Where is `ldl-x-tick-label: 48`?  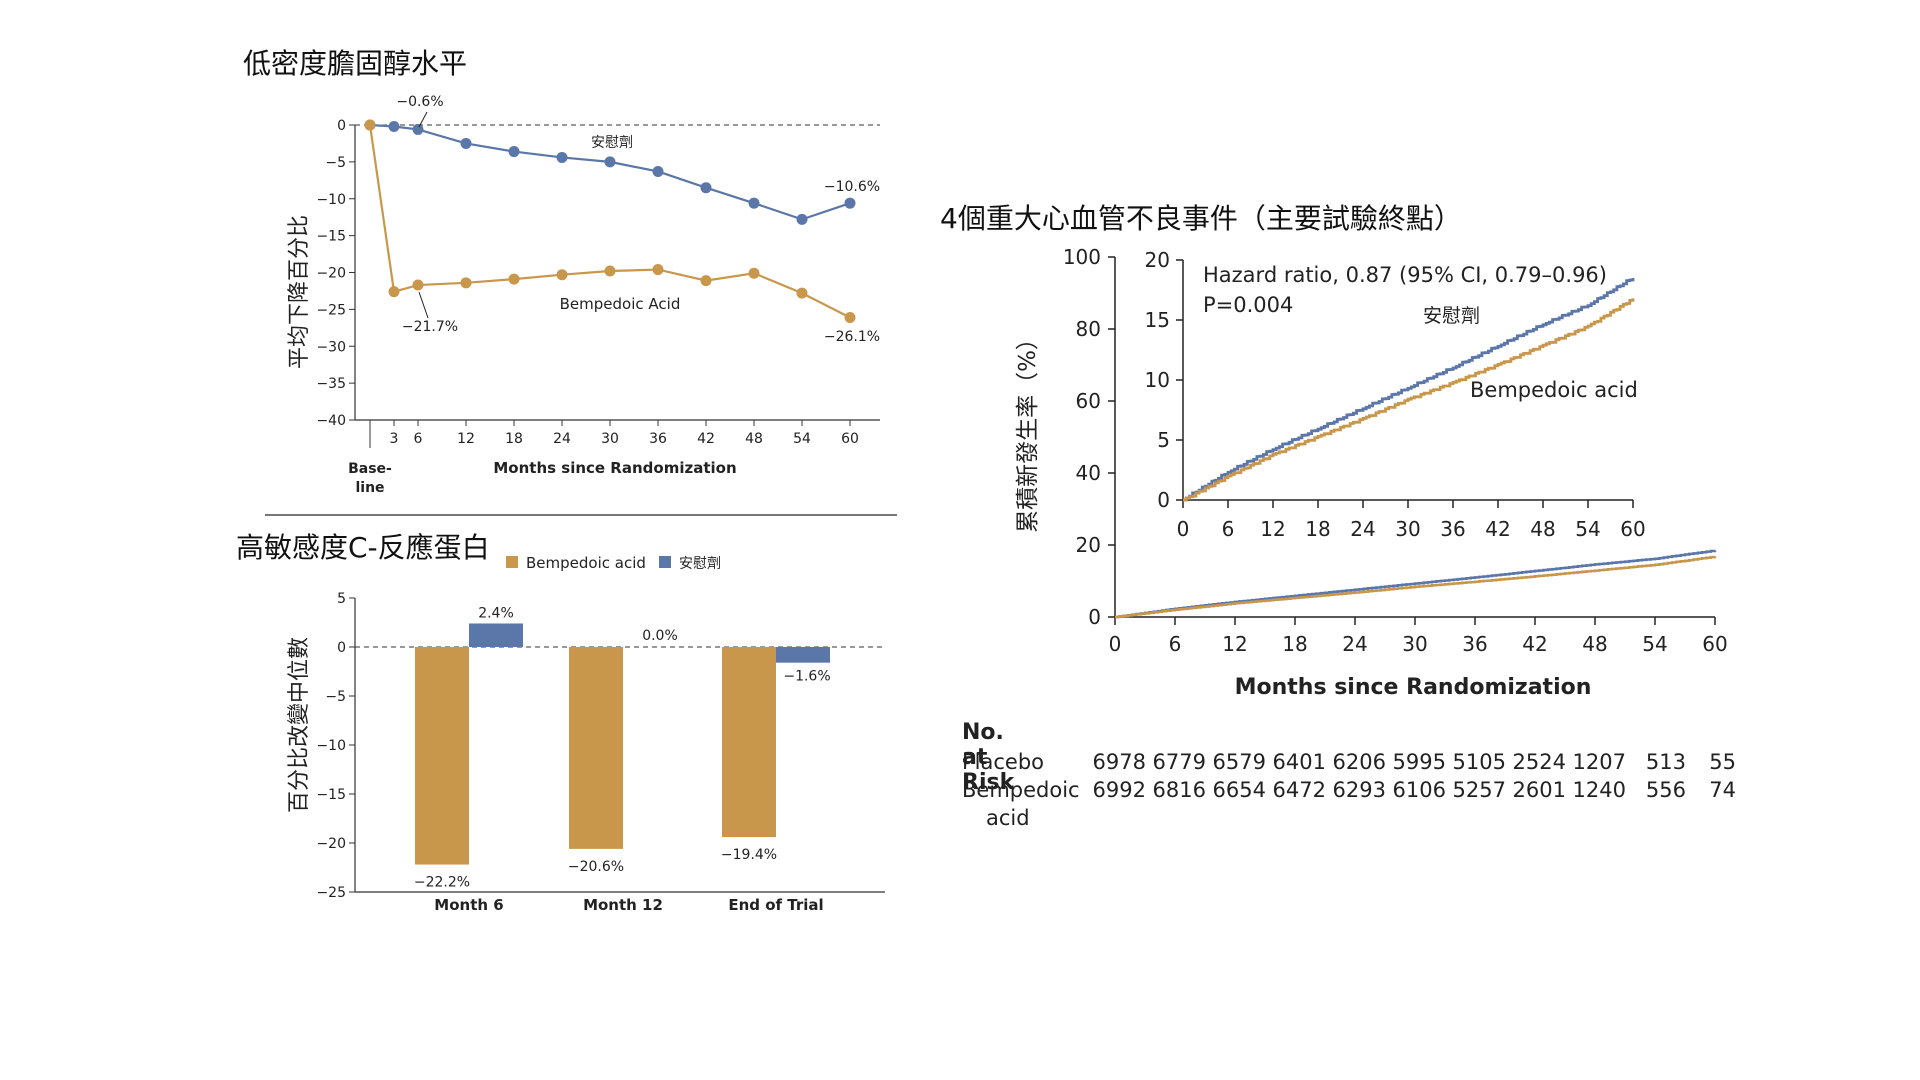 ldl-x-tick-label: 48 is located at coordinates (754, 439).